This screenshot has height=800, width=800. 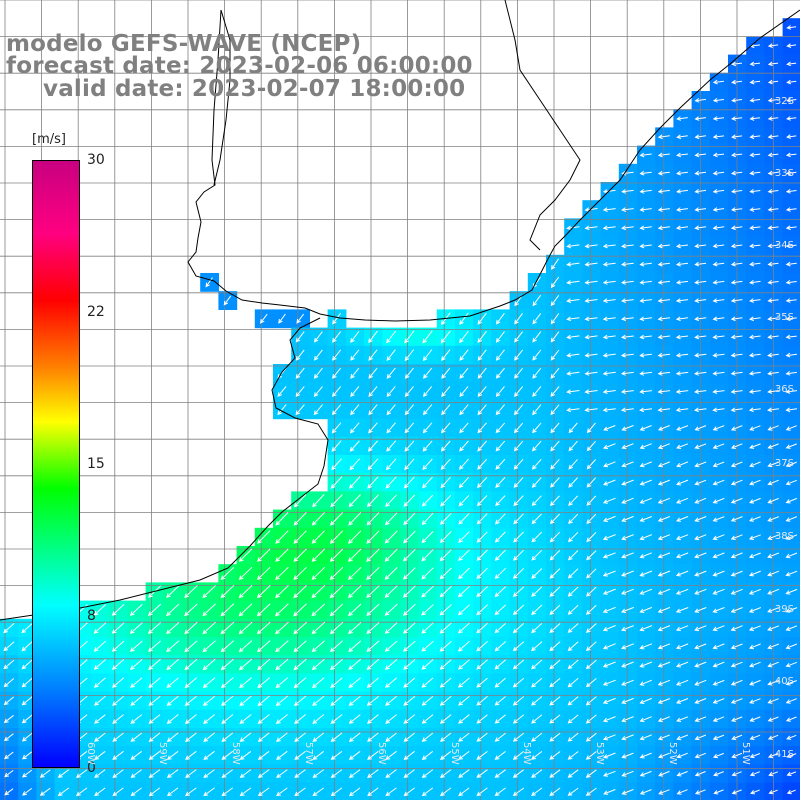 What do you see at coordinates (784, 245) in the screenshot?
I see `lat-label-34s: 34S` at bounding box center [784, 245].